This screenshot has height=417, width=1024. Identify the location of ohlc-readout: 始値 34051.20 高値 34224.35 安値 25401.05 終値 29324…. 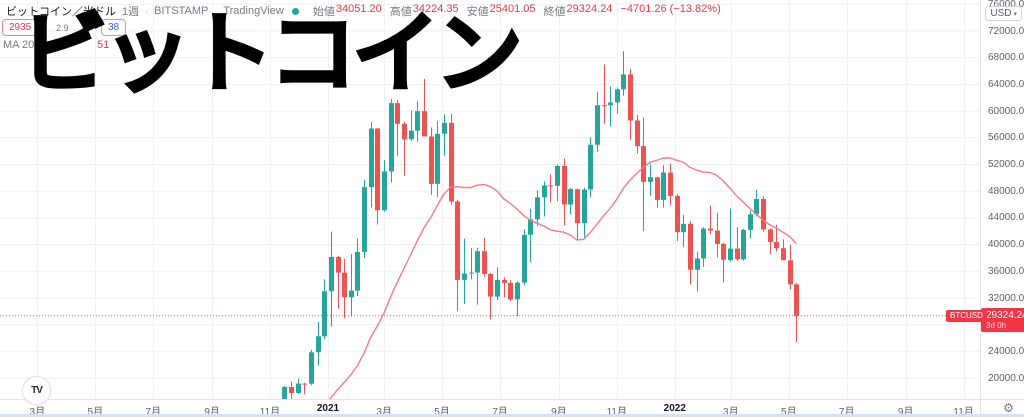
(517, 11).